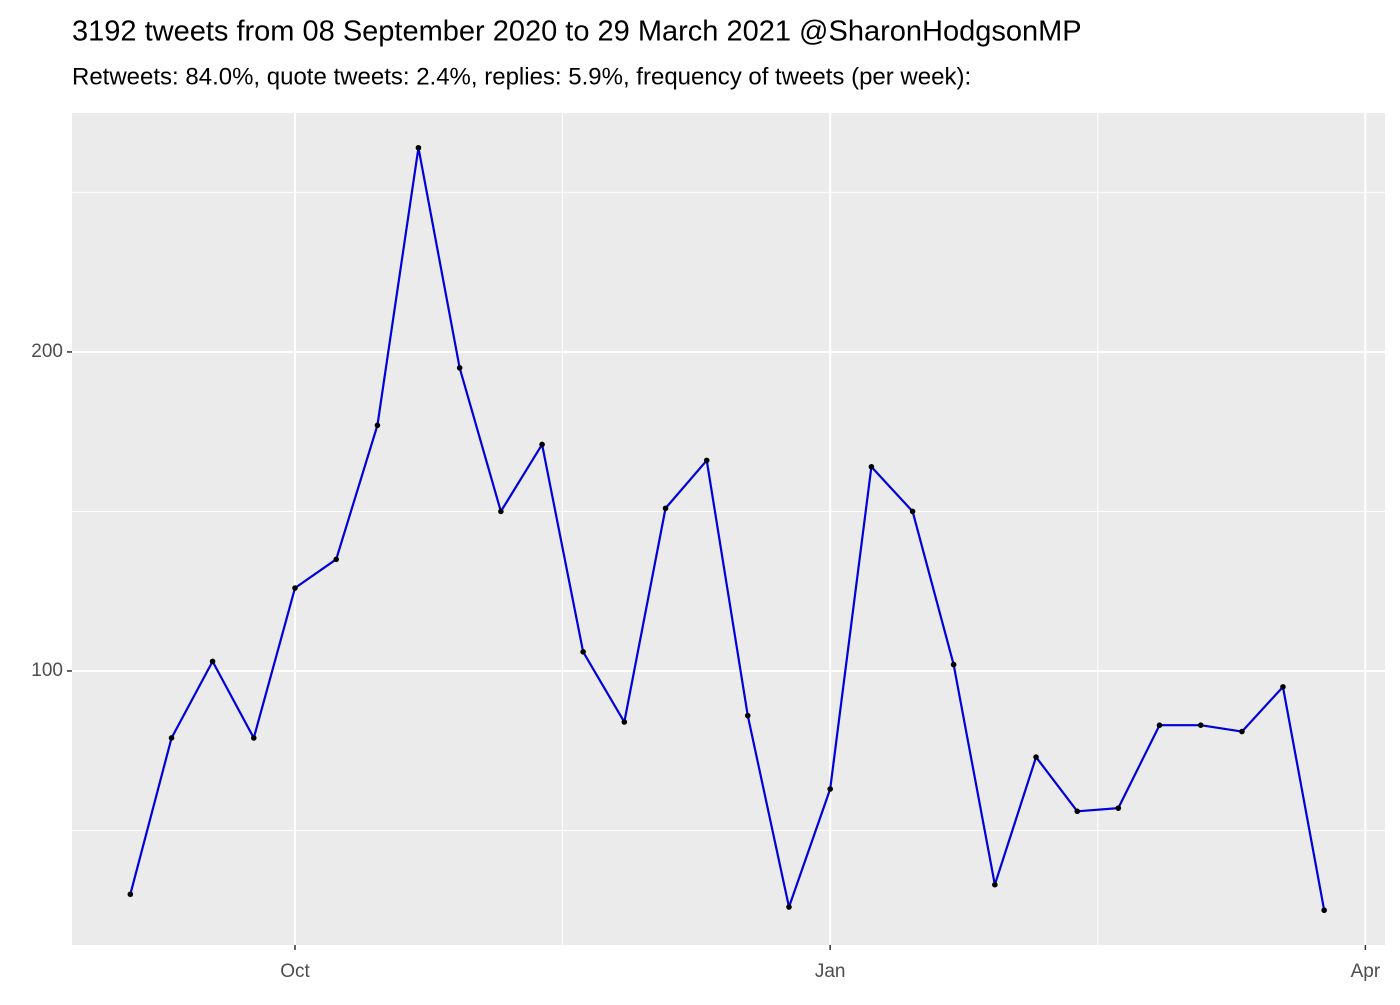 Image resolution: width=1400 pixels, height=1005 pixels. I want to click on x-tick-label: Oct, so click(295, 971).